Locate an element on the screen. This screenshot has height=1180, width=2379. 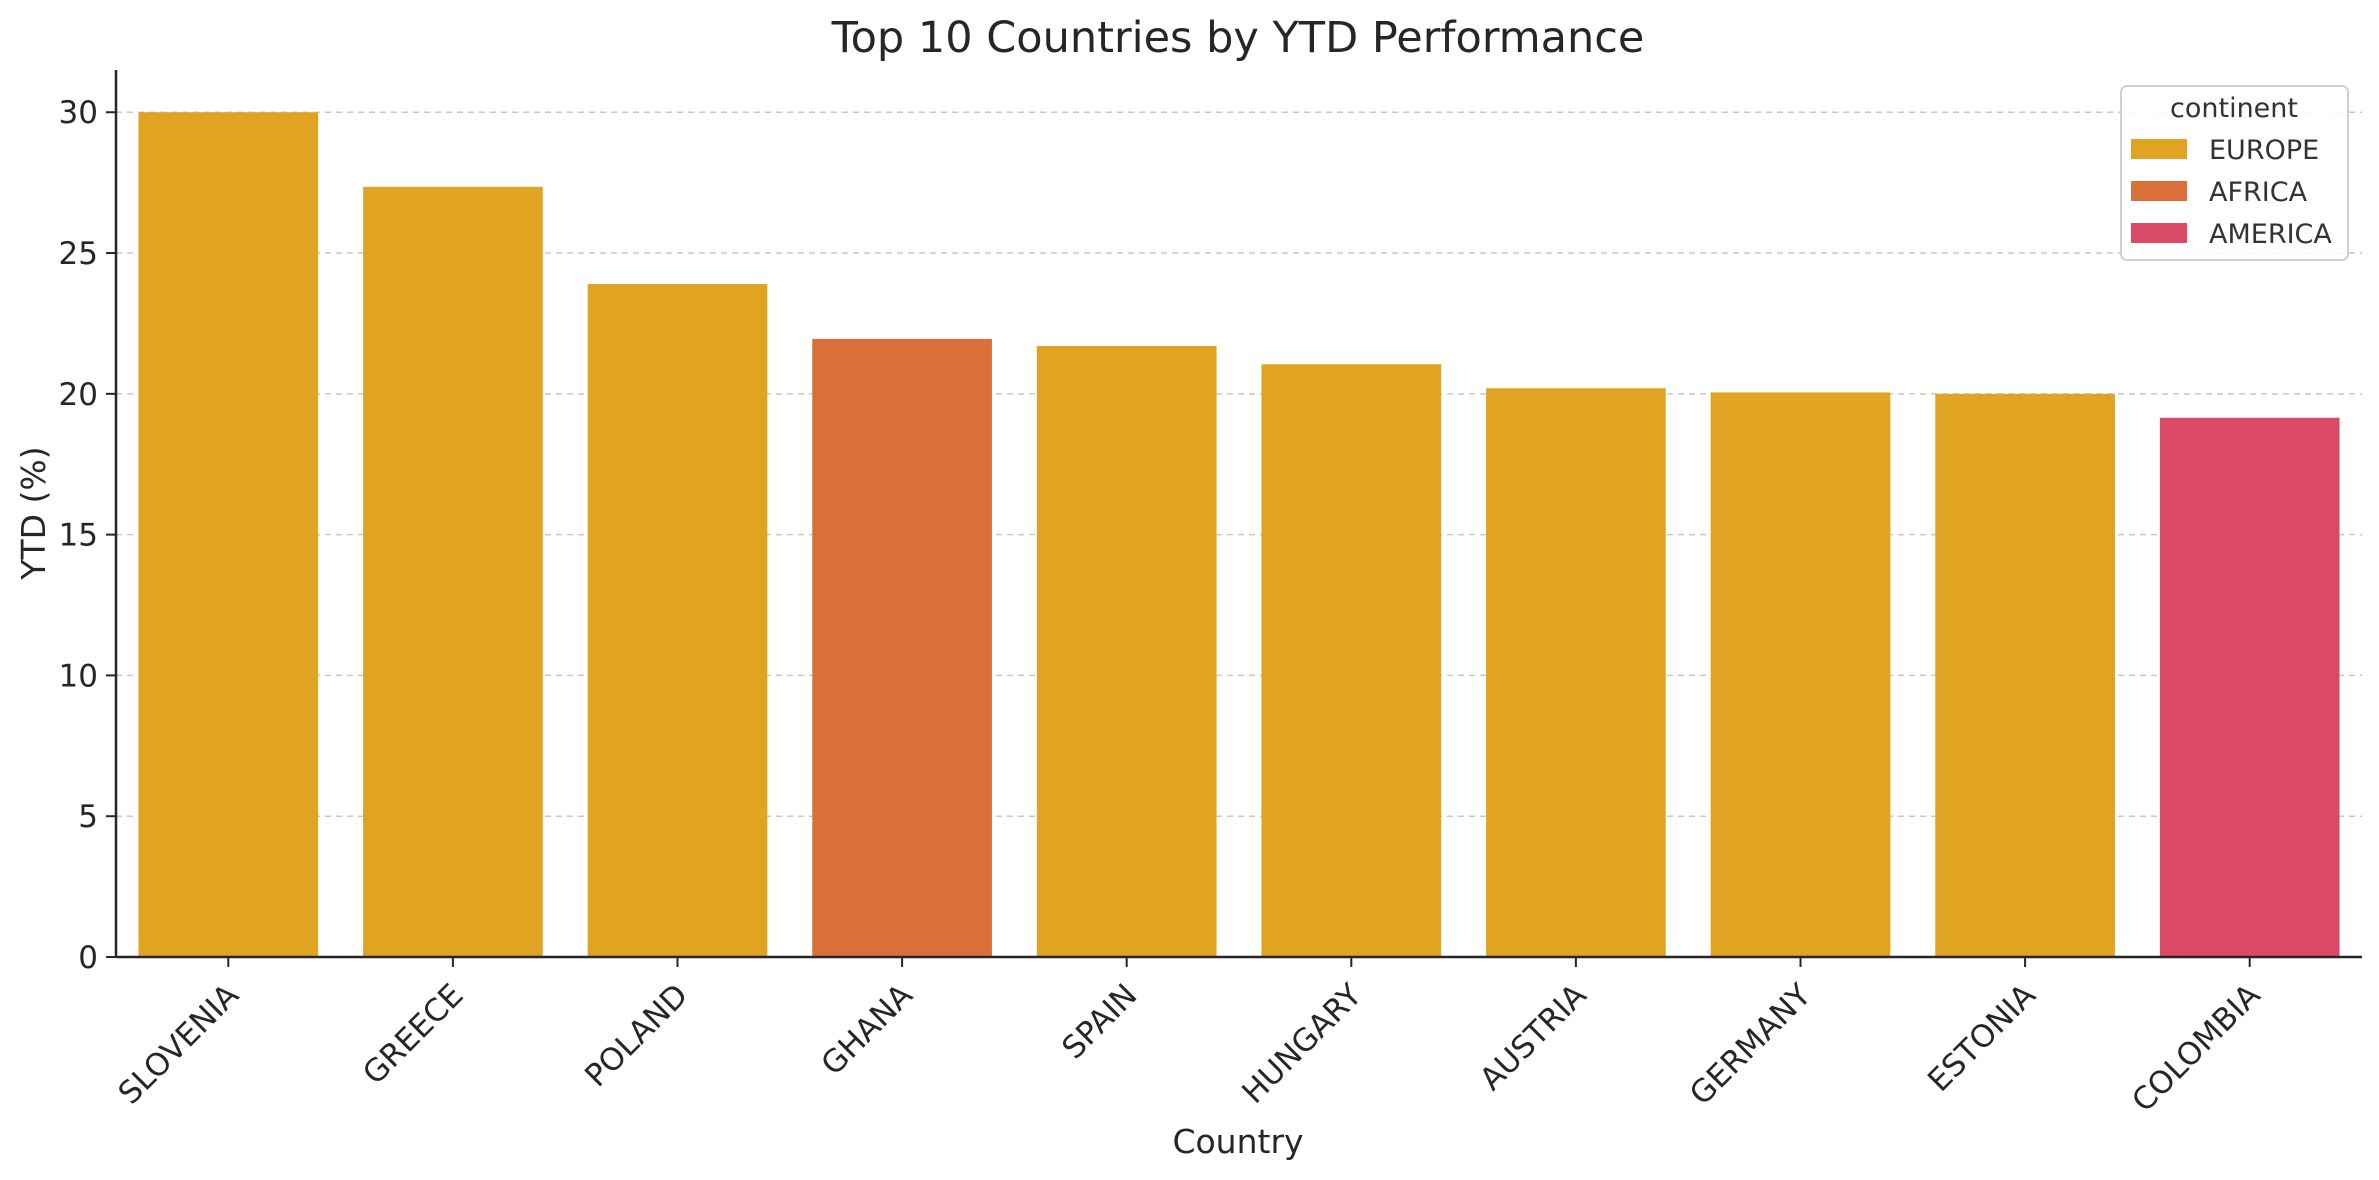
x-tick-label: POLAND is located at coordinates (636, 1035).